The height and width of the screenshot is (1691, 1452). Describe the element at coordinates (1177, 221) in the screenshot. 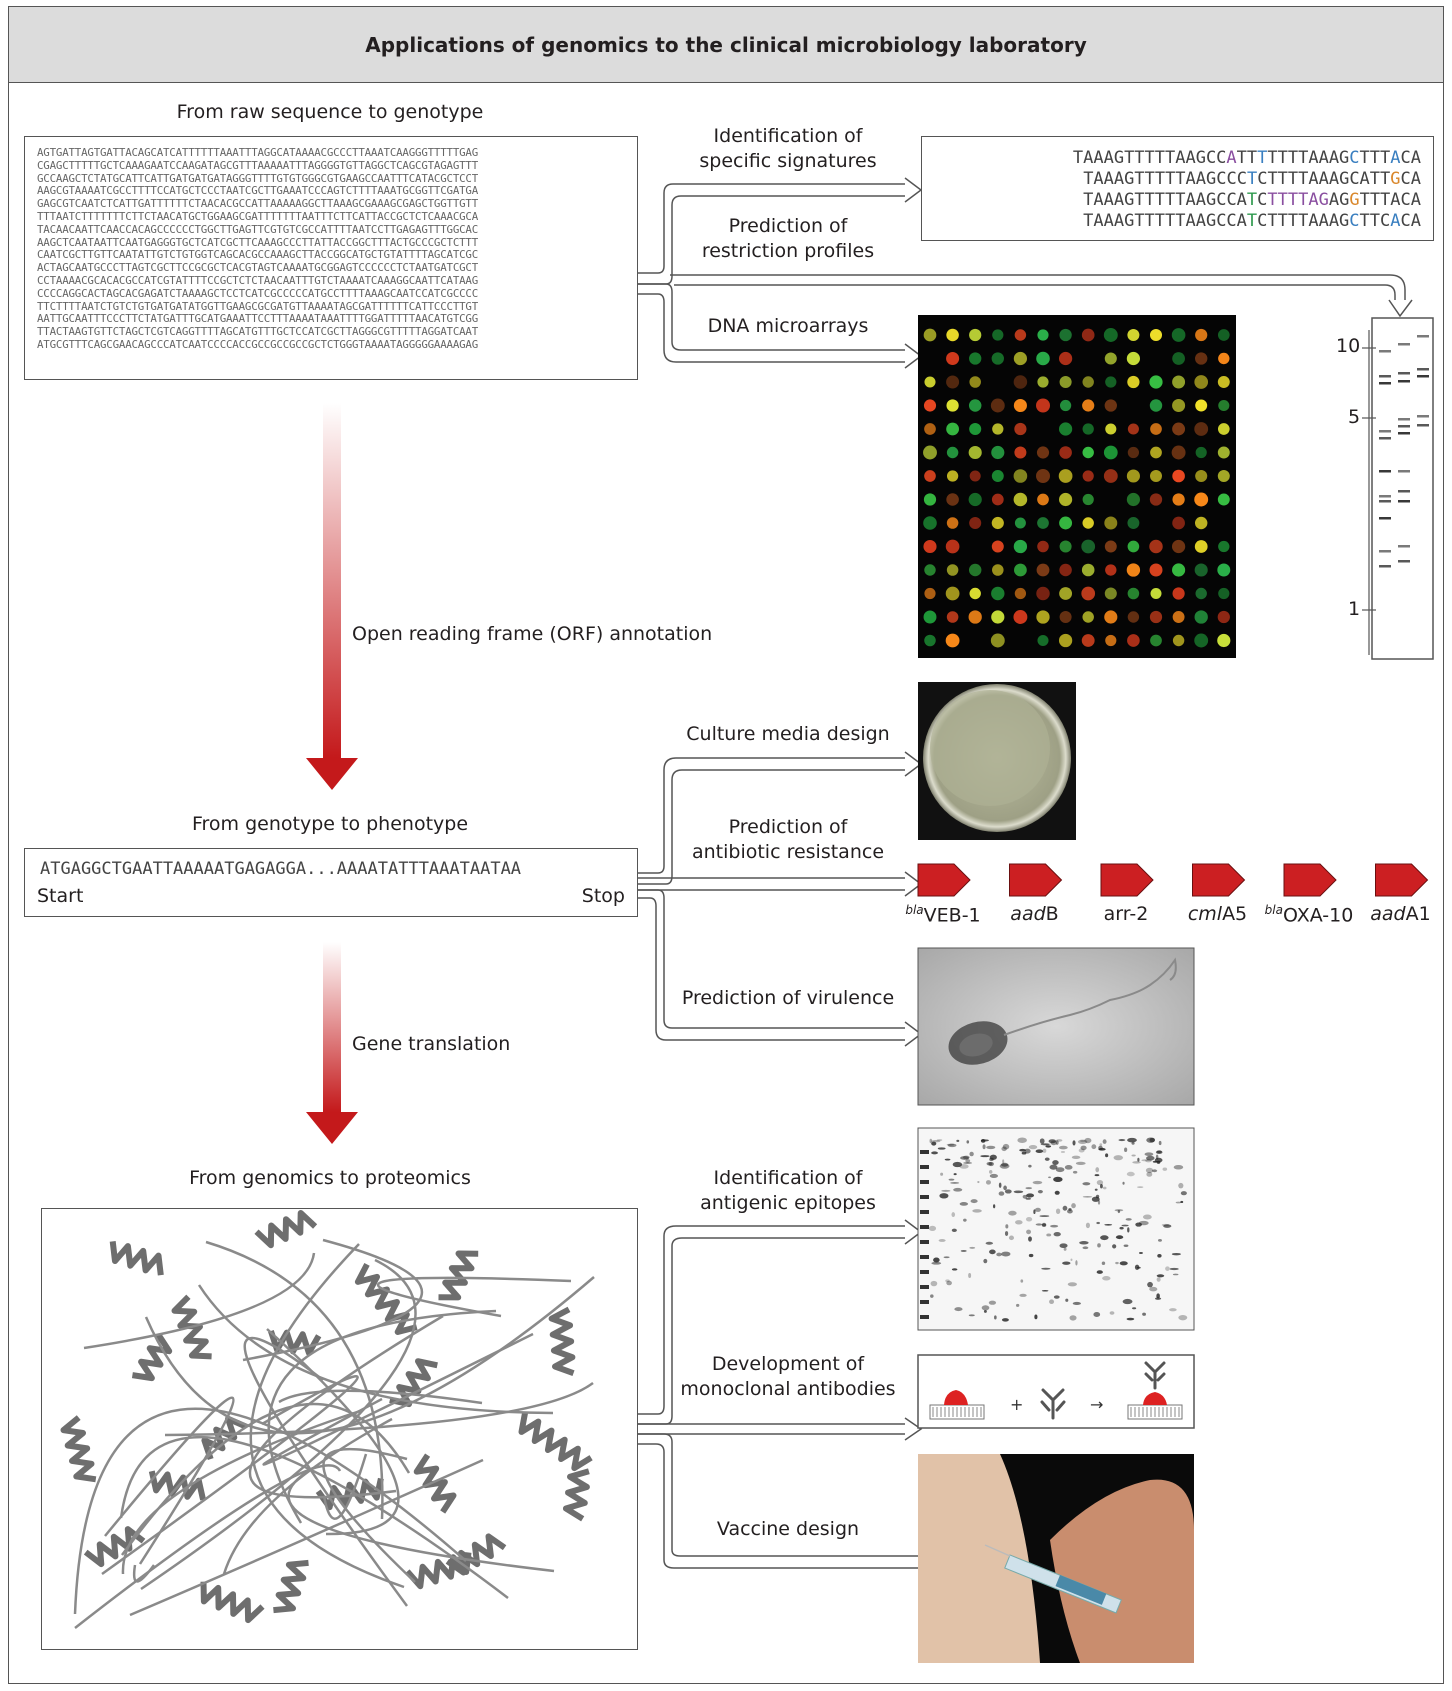

I see `signature-sequence-line: TAAAGTTTTTAAGCCATCTTTTAAAGCTTCACA` at that location.